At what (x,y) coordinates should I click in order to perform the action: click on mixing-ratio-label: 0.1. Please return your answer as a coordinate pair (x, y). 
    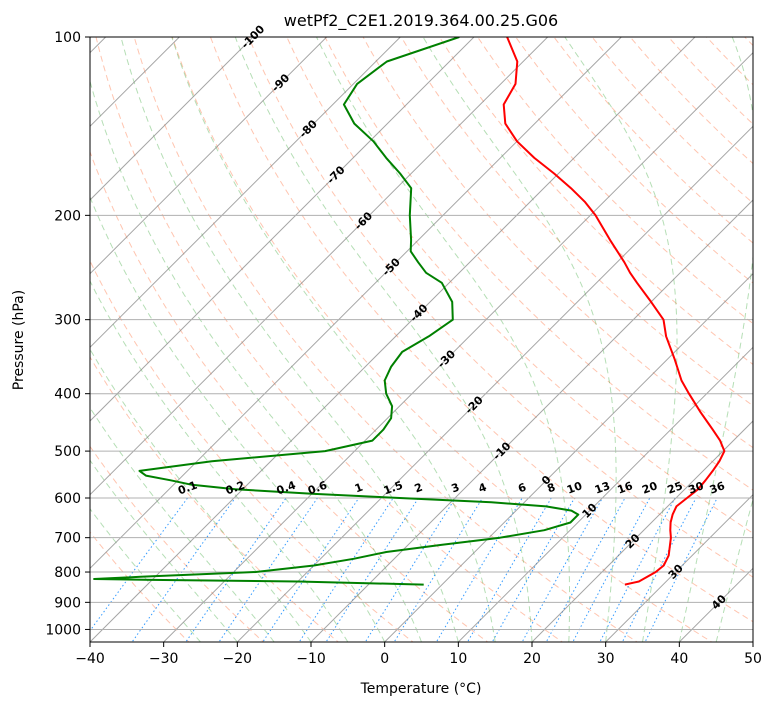
    Looking at the image, I should click on (187, 488).